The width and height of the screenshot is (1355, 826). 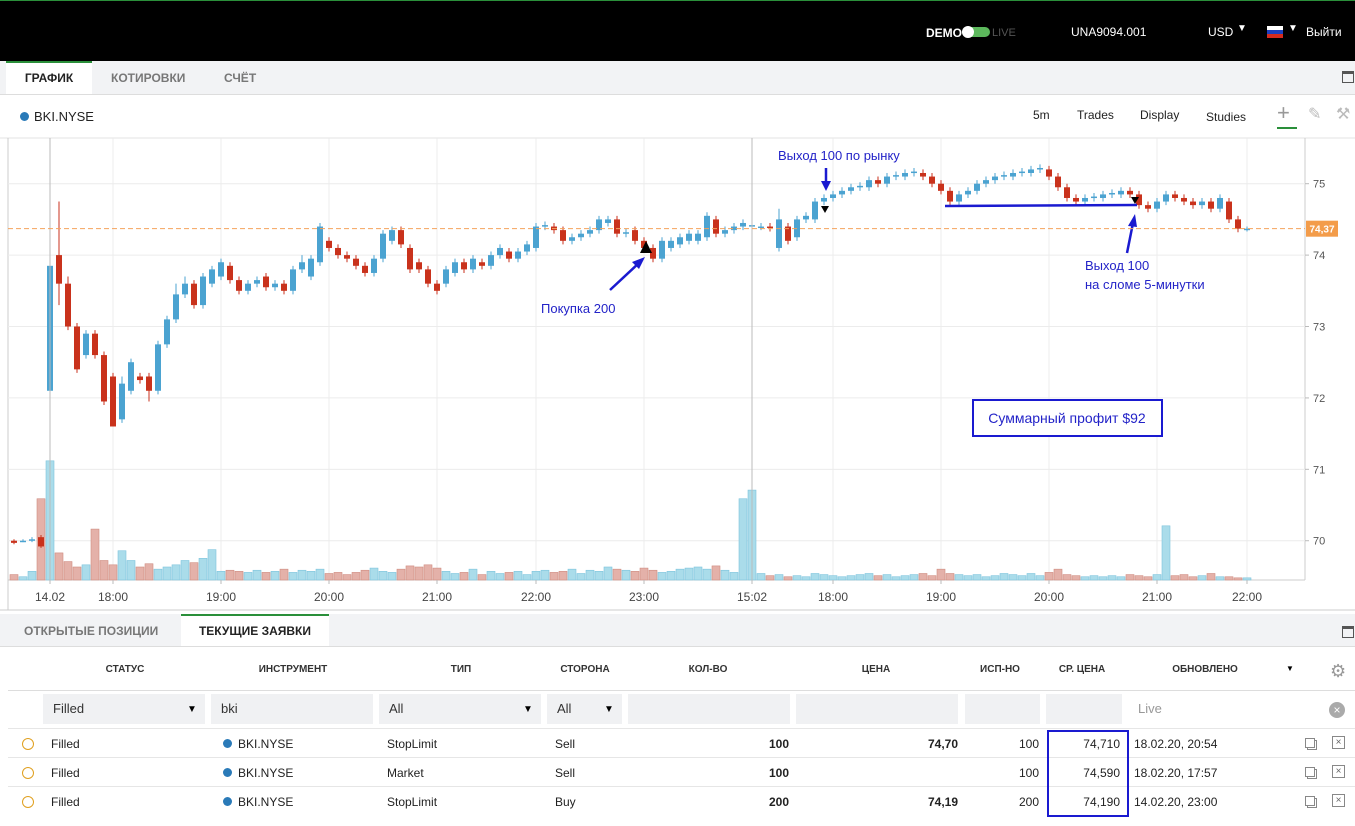 What do you see at coordinates (681, 690) in the screenshot?
I see `divider` at bounding box center [681, 690].